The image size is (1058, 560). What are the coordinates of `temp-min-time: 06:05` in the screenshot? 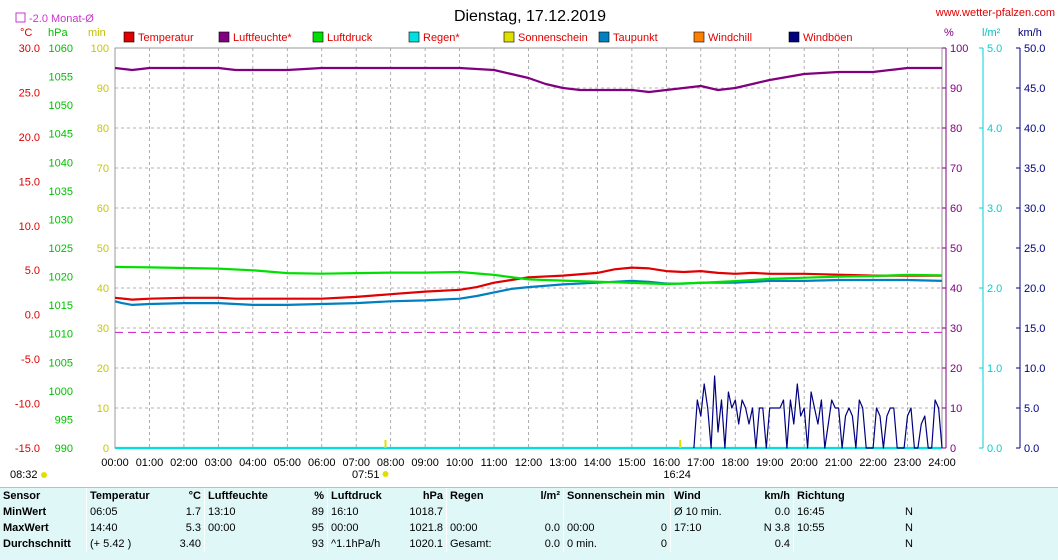 It's located at (127, 512).